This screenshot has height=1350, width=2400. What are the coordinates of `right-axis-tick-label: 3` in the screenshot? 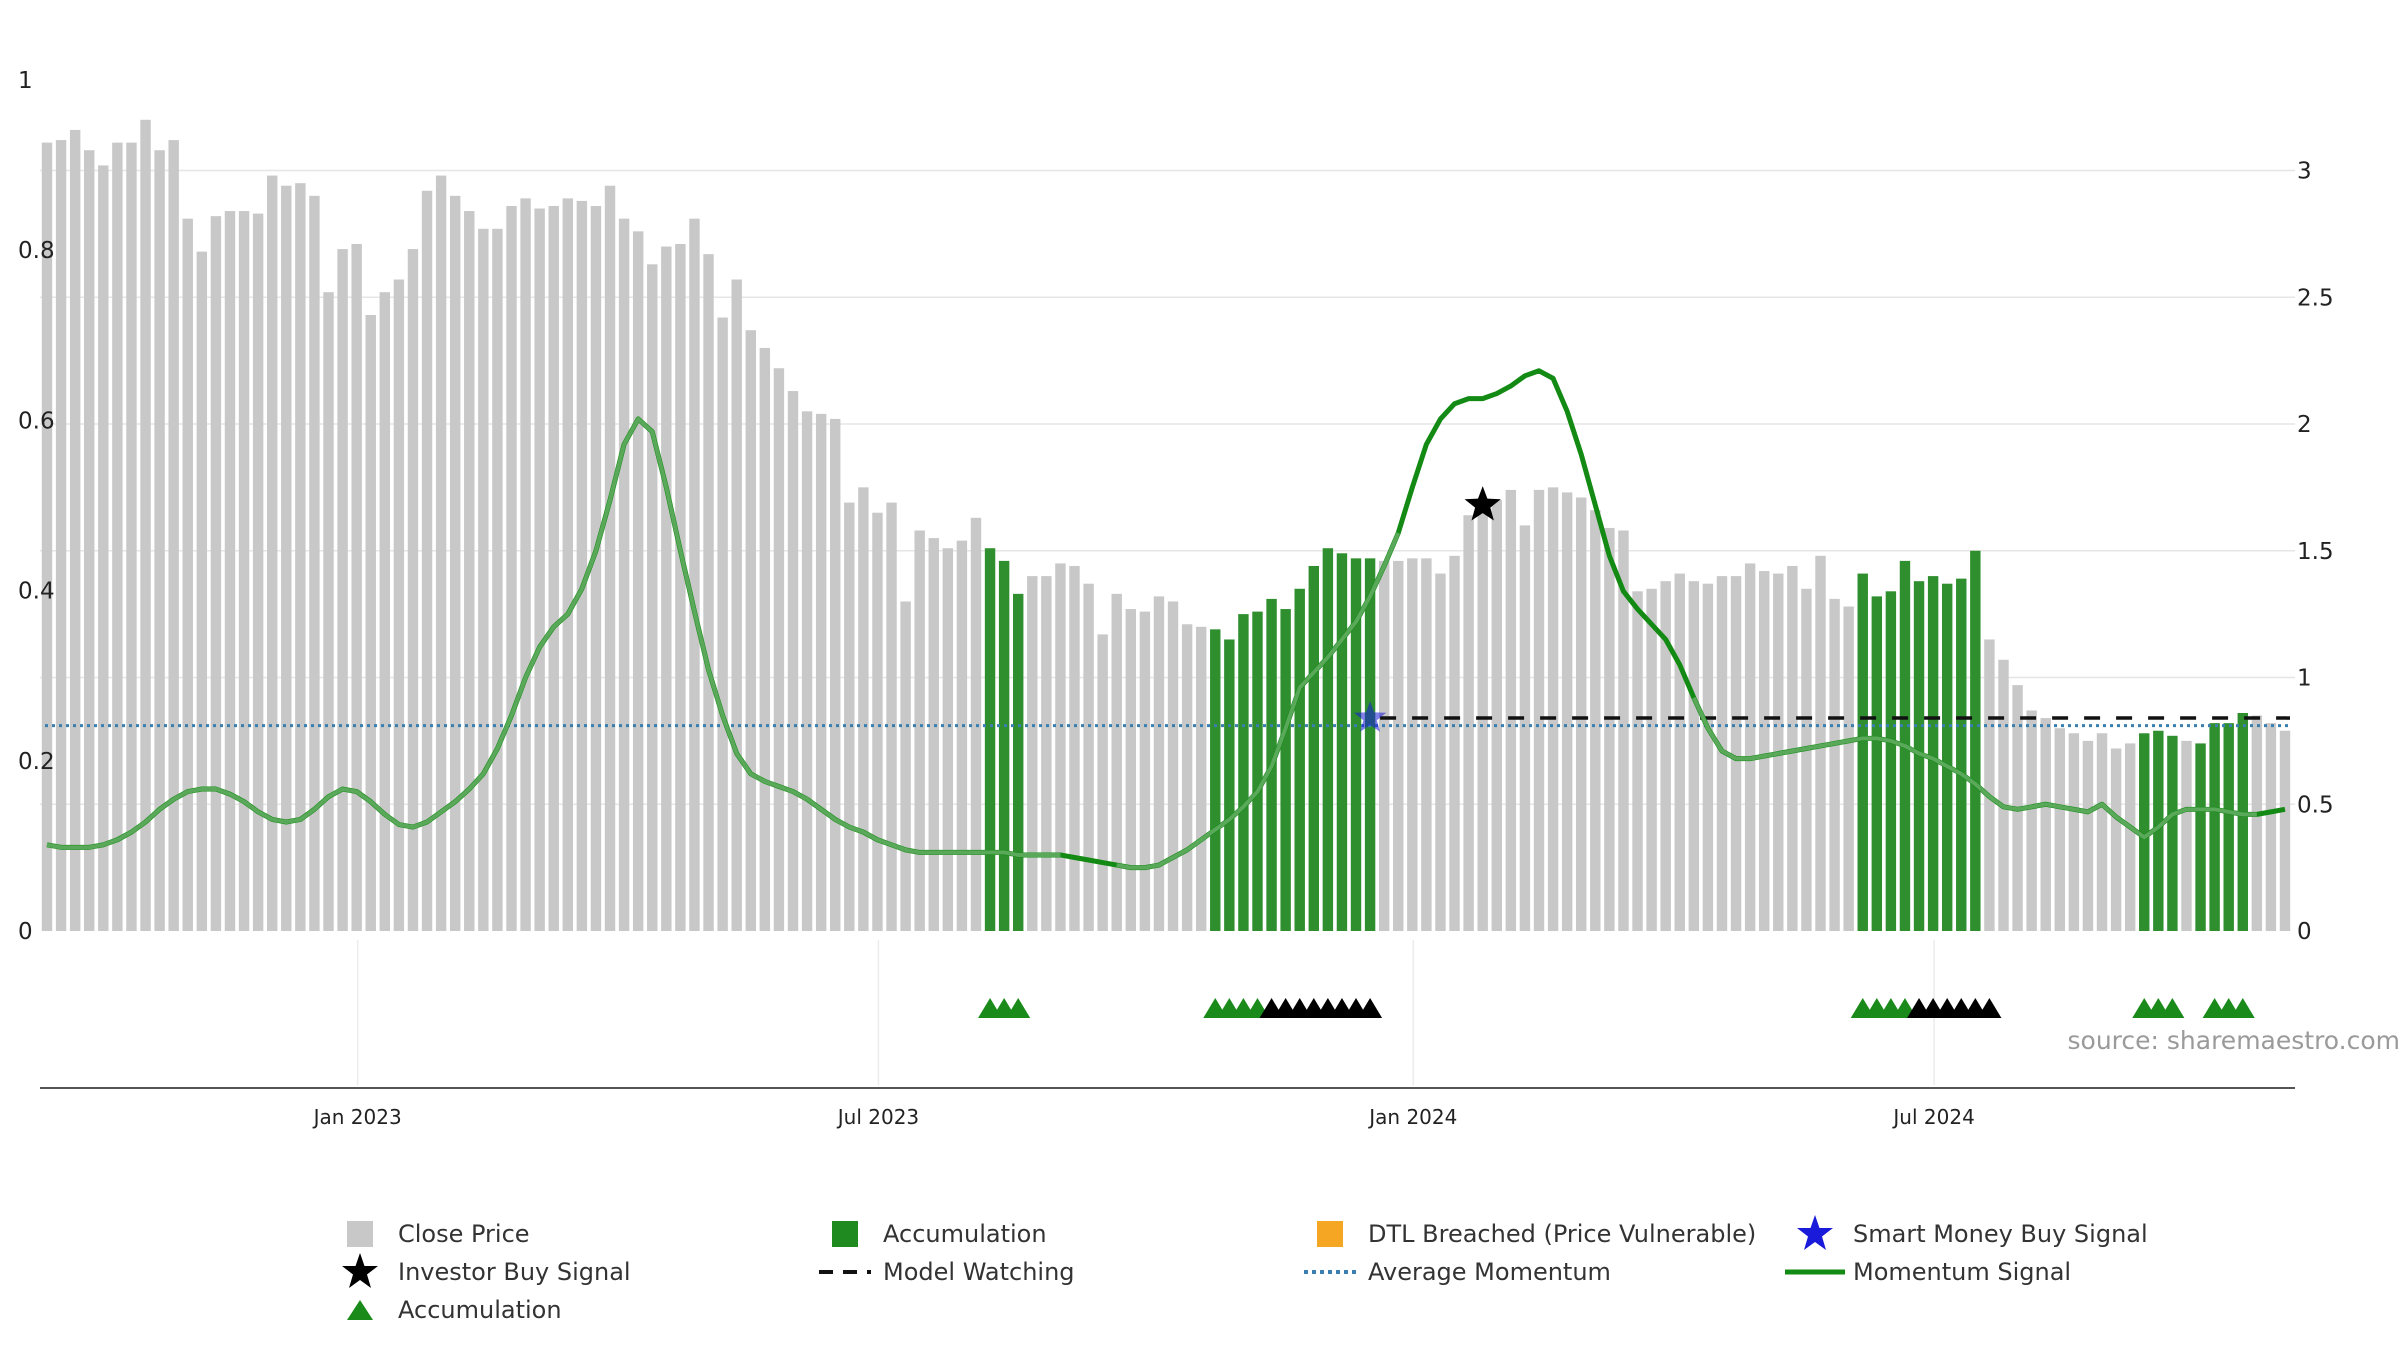 It's located at (2304, 172).